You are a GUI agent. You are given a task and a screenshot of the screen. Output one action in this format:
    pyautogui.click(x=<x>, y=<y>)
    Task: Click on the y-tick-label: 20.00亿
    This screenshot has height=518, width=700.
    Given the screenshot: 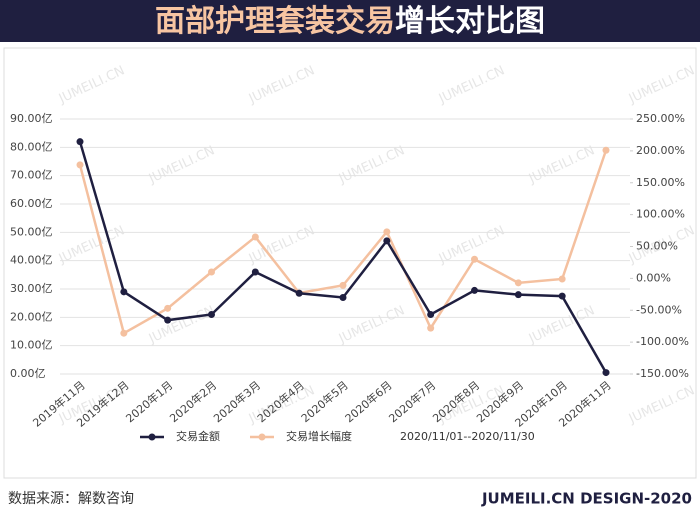 What is the action you would take?
    pyautogui.click(x=31, y=316)
    